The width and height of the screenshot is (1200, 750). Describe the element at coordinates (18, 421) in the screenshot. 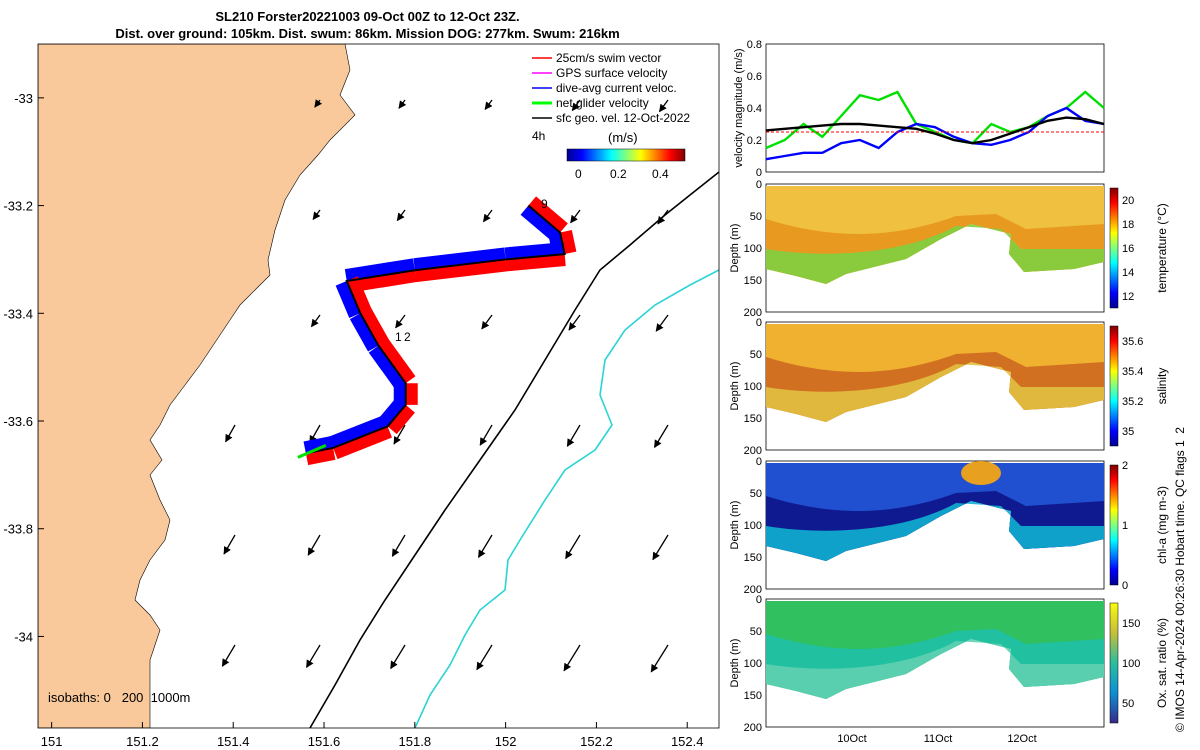

I see `y-tick-label: -33.6` at that location.